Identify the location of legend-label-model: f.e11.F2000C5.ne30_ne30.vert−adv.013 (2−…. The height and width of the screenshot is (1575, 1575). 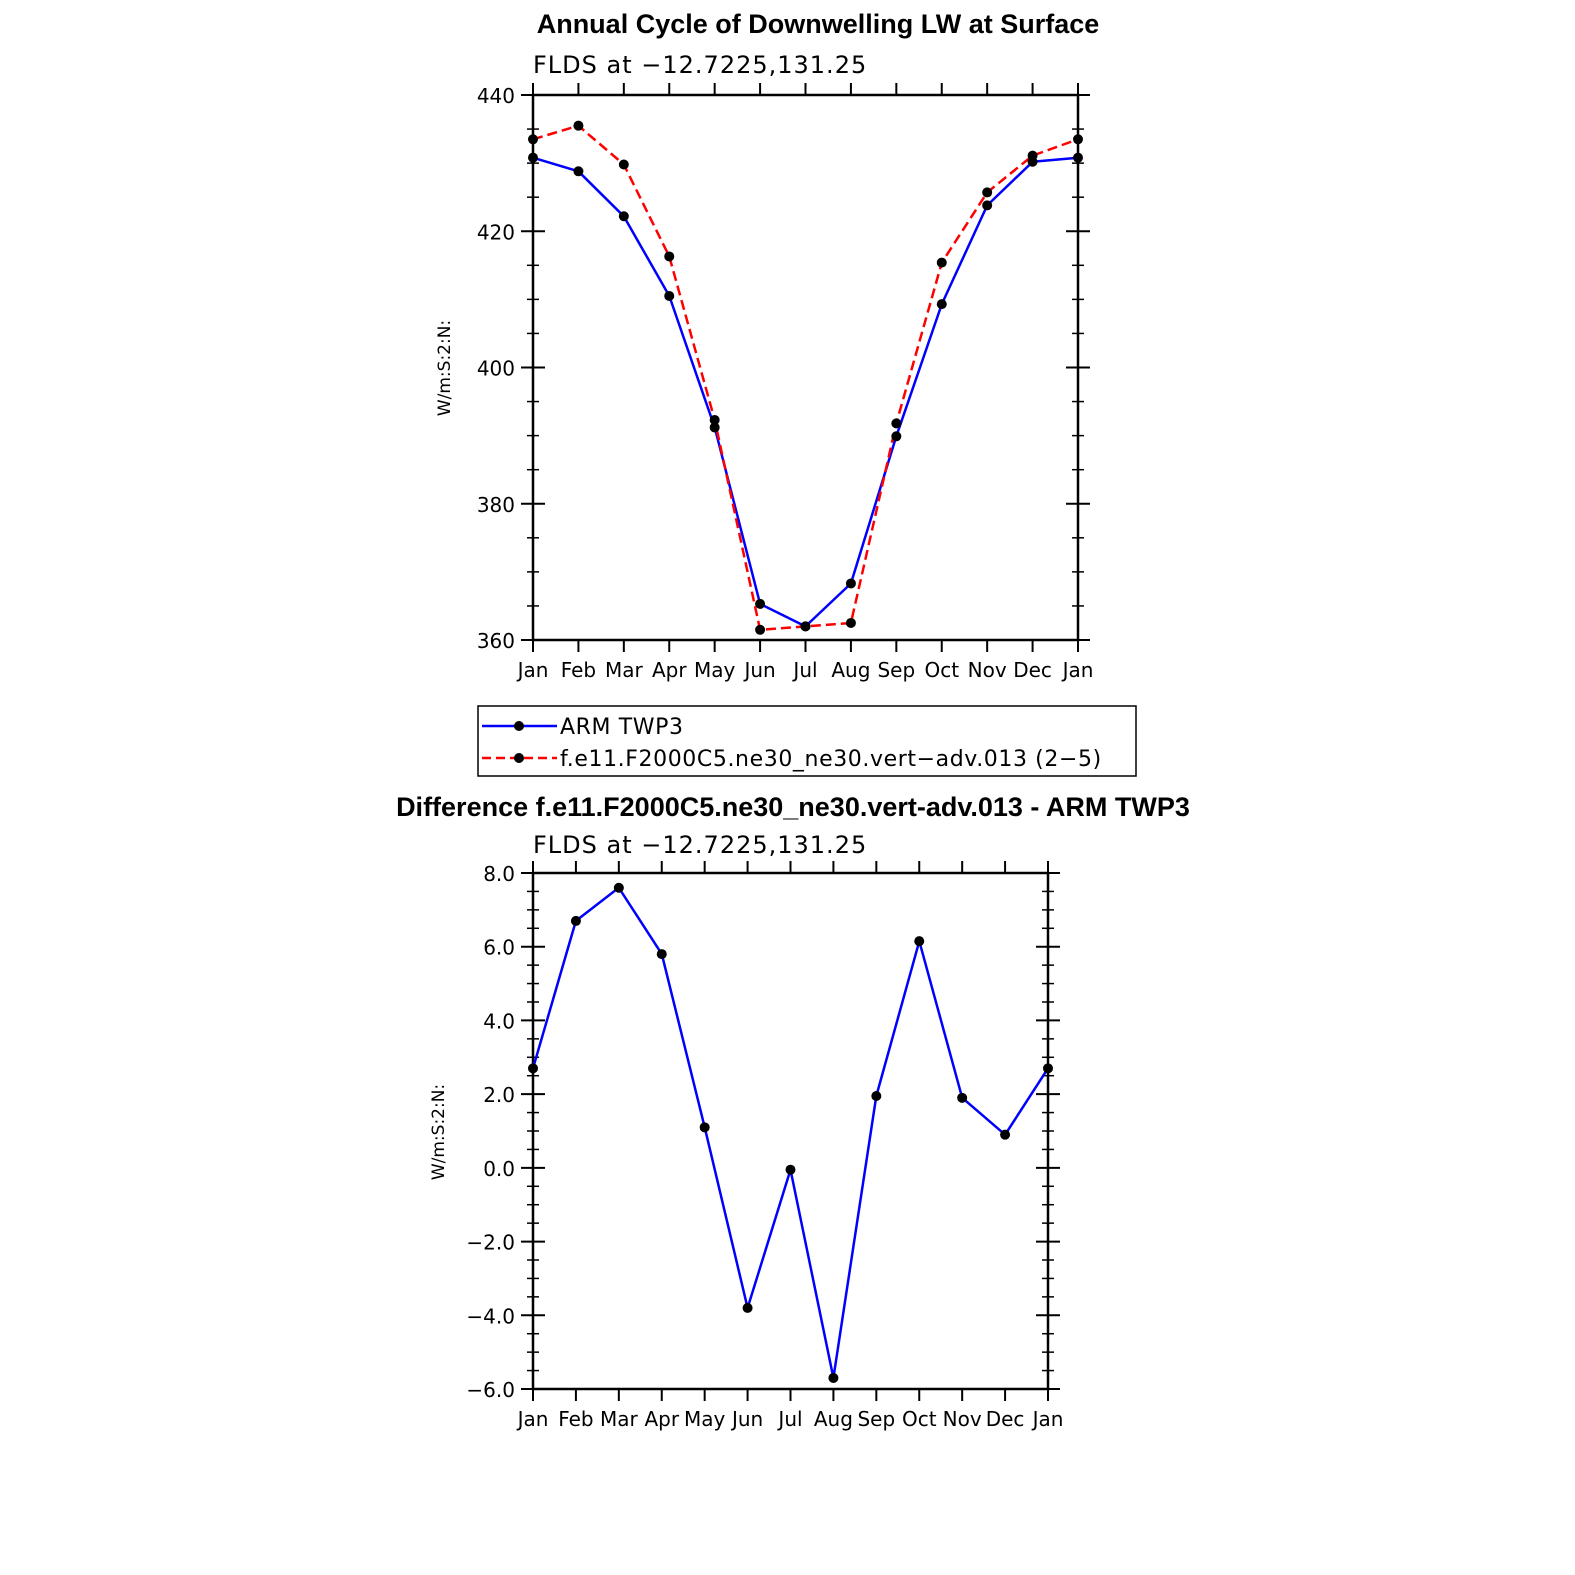
(831, 759).